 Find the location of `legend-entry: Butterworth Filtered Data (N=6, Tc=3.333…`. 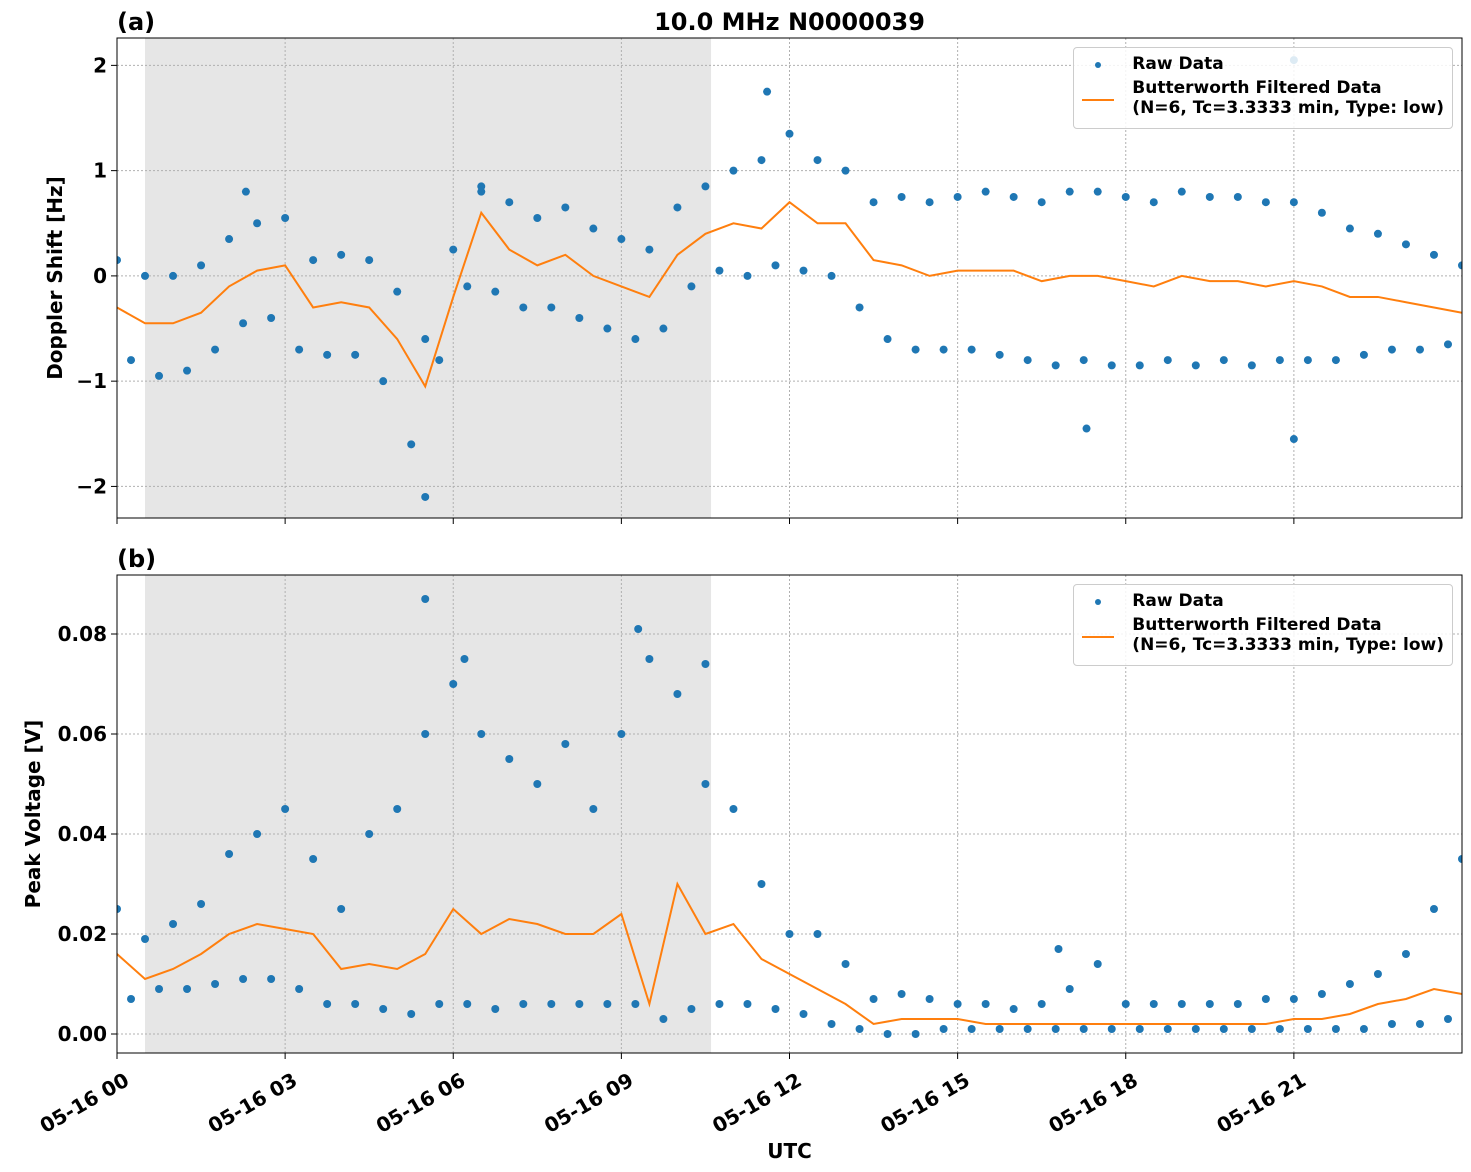

legend-entry: Butterworth Filtered Data (N=6, Tc=3.333… is located at coordinates (1263, 100).